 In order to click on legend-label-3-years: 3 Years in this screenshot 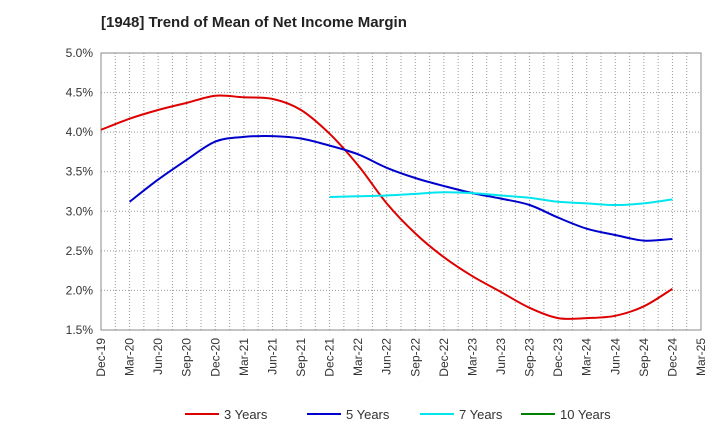, I will do `click(246, 414)`.